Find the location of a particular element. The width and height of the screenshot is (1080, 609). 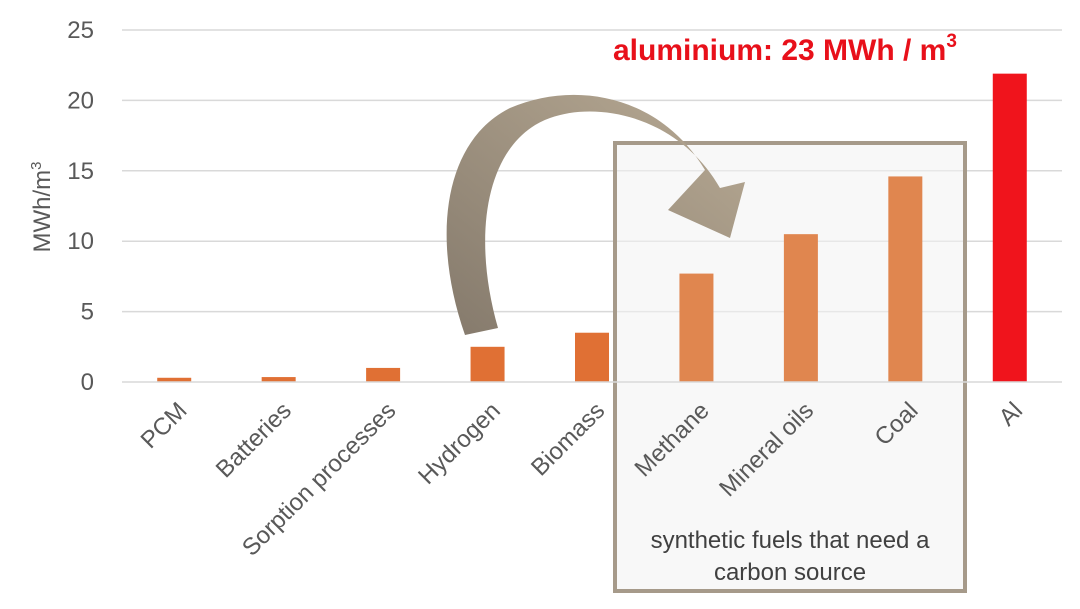

category-label: Biomass is located at coordinates (568, 439).